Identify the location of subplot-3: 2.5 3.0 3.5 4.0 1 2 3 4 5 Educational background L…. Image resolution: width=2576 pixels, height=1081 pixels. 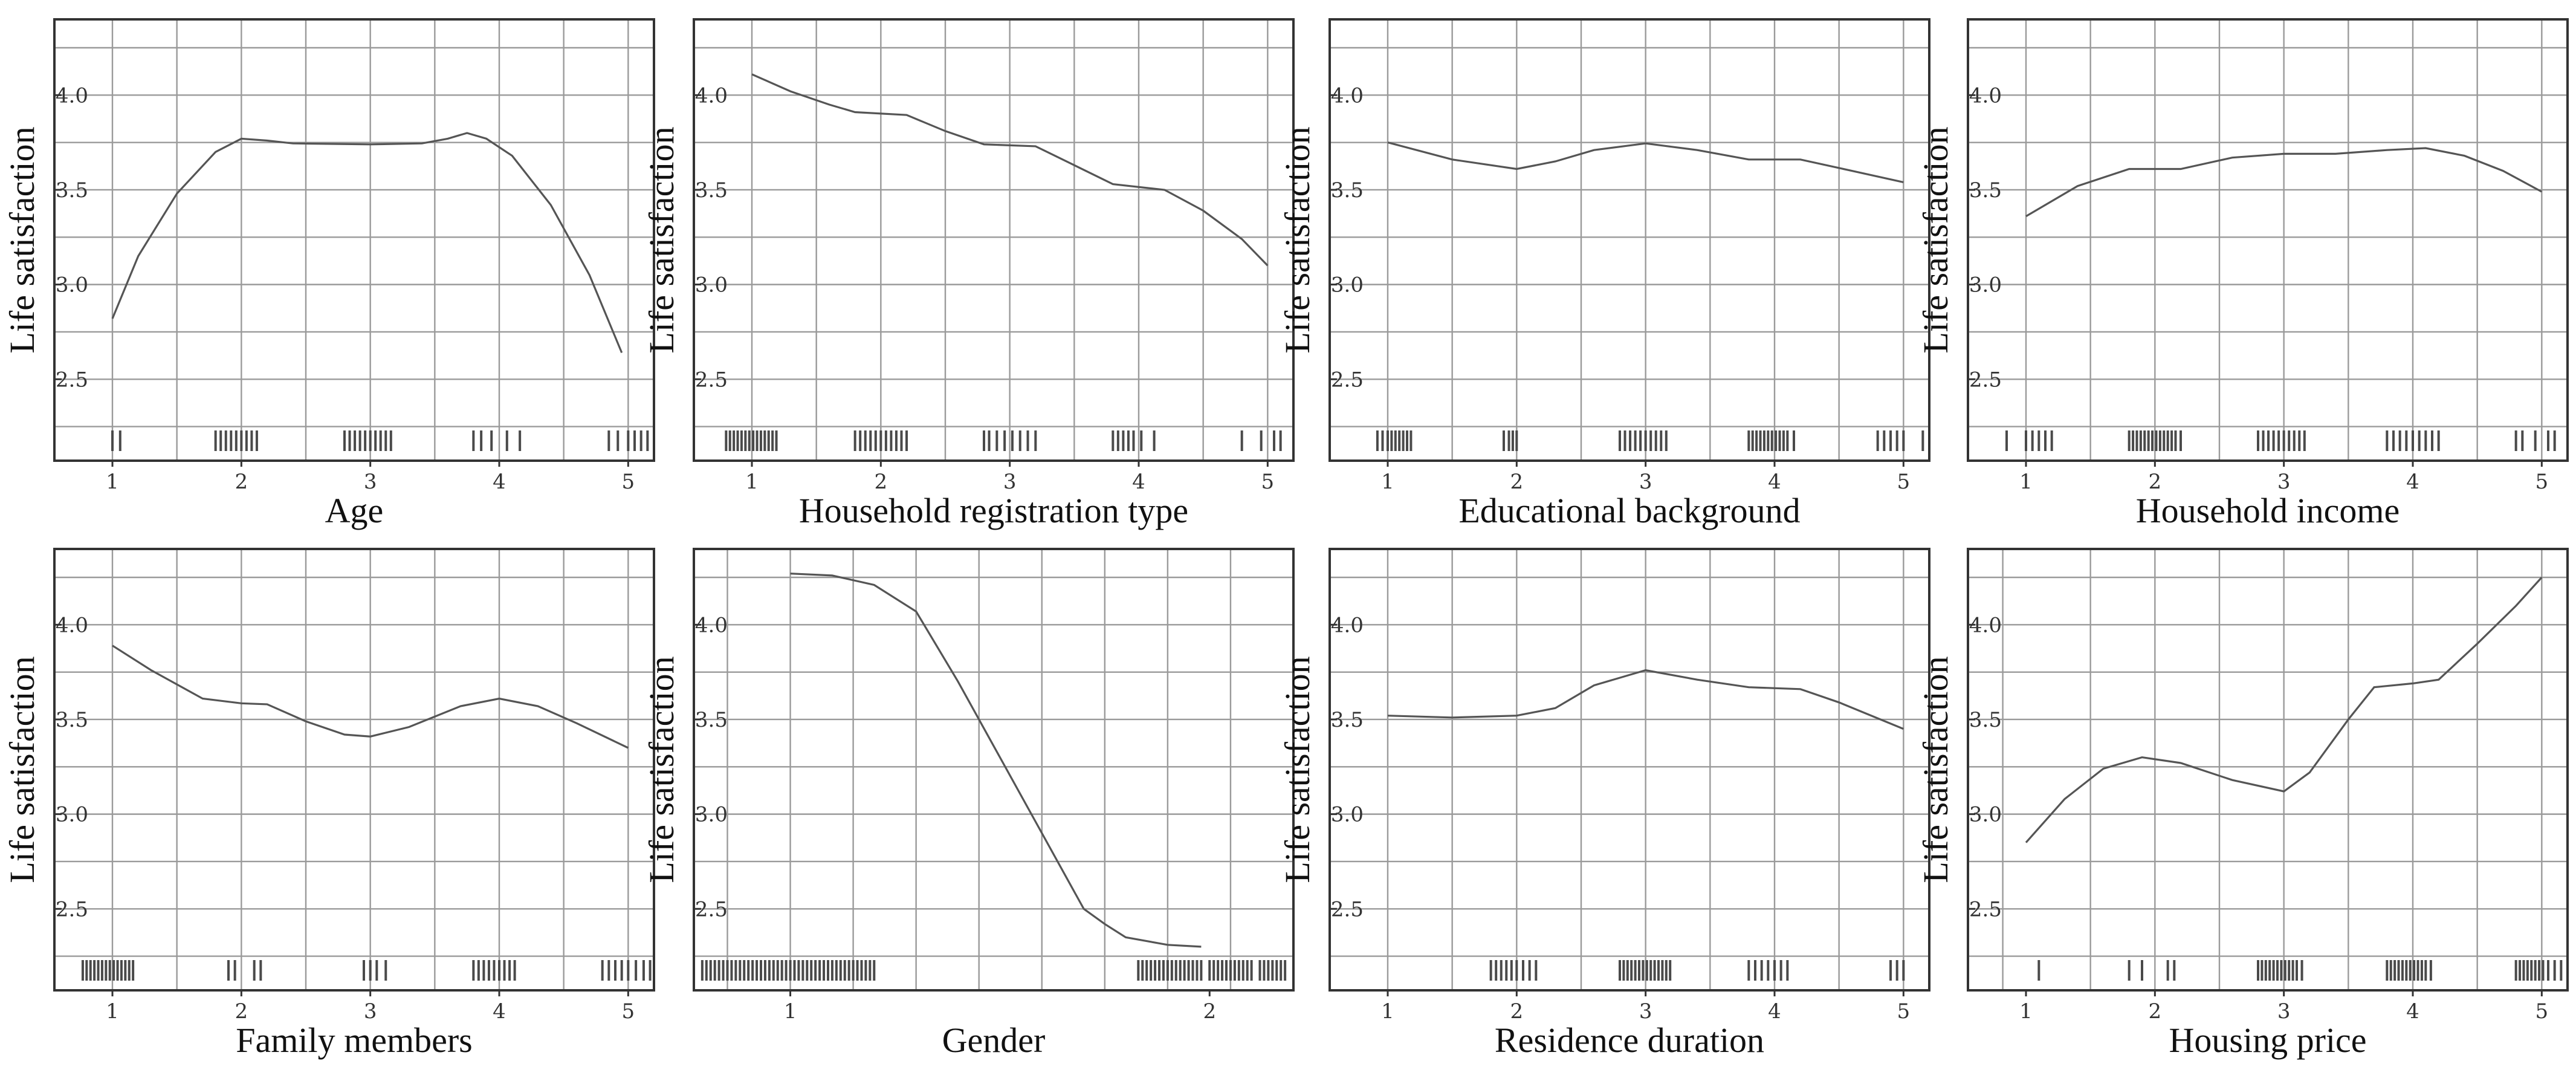
(1604, 274).